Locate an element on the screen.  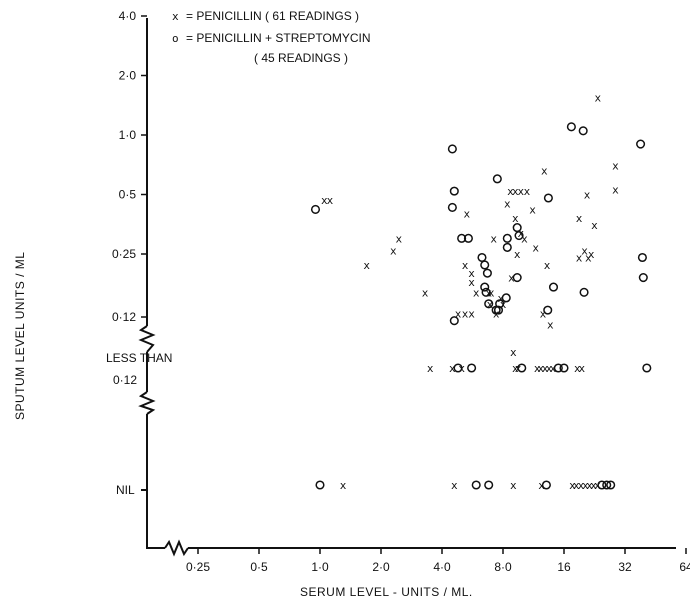
x-tick-label: 1·0 is located at coordinates (320, 567).